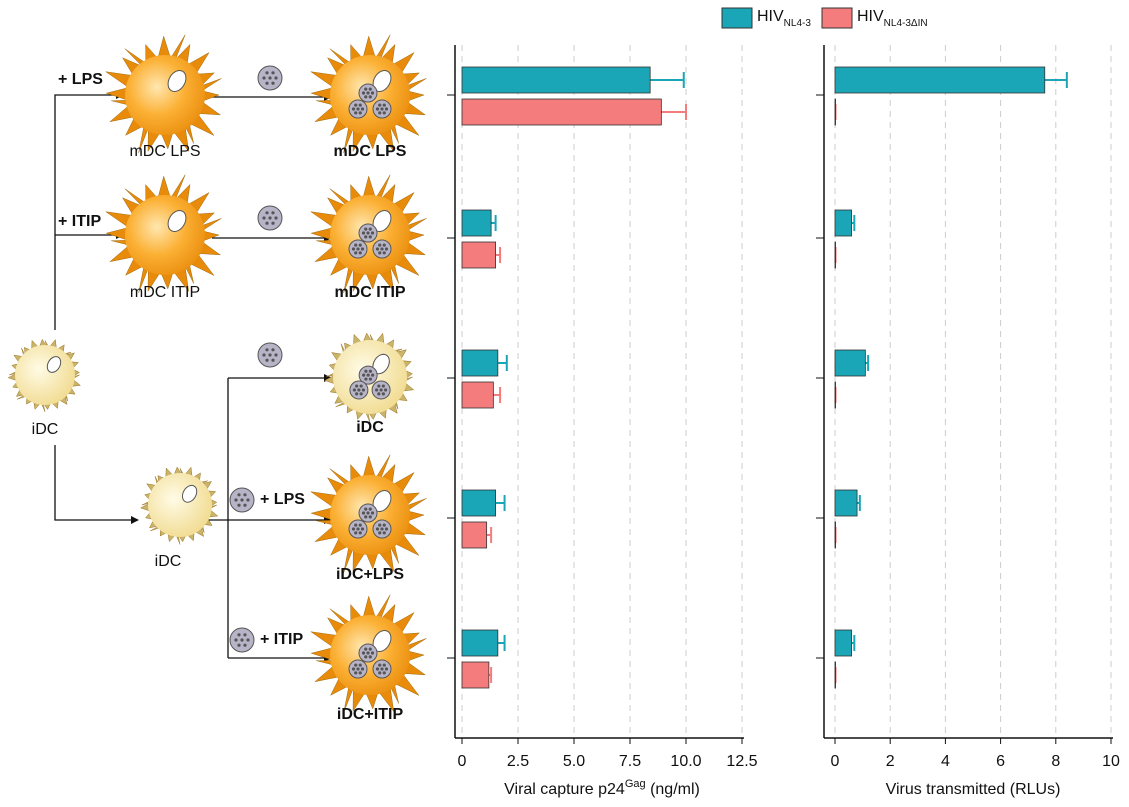  I want to click on x-tick-label: 2.5, so click(518, 761).